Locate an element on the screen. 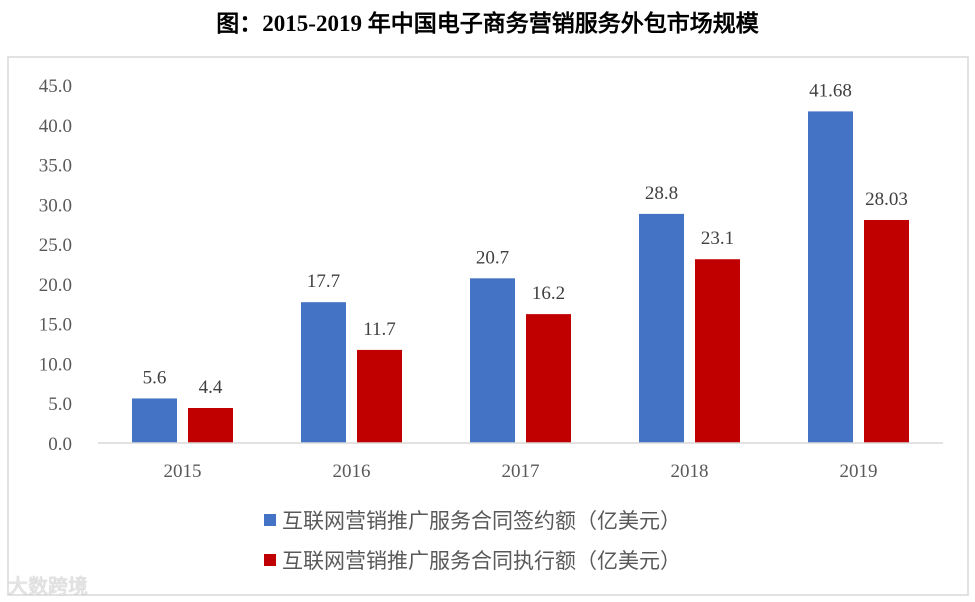 This screenshot has height=602, width=975. y-tick-label: 0.0 is located at coordinates (60, 444).